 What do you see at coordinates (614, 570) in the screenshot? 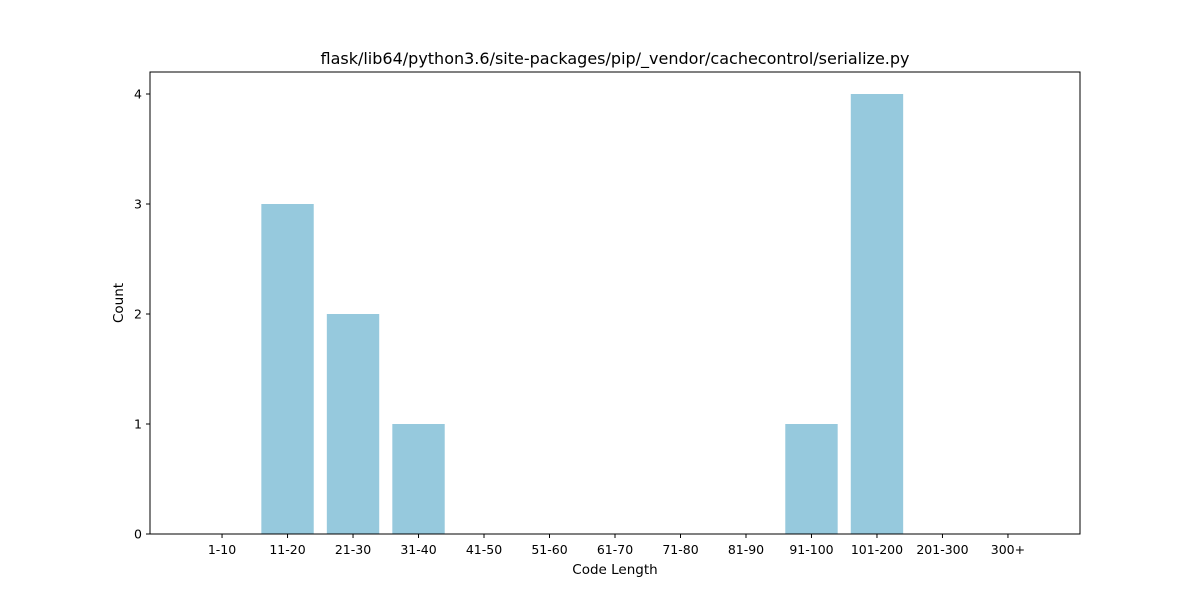
I see `x-axis-label: Code Length` at bounding box center [614, 570].